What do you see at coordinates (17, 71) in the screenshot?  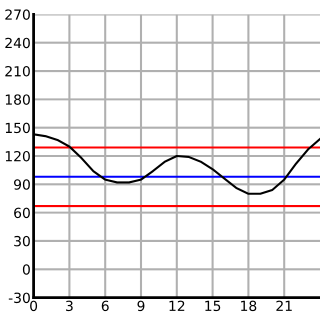 I see `y-tick-label: 210` at bounding box center [17, 71].